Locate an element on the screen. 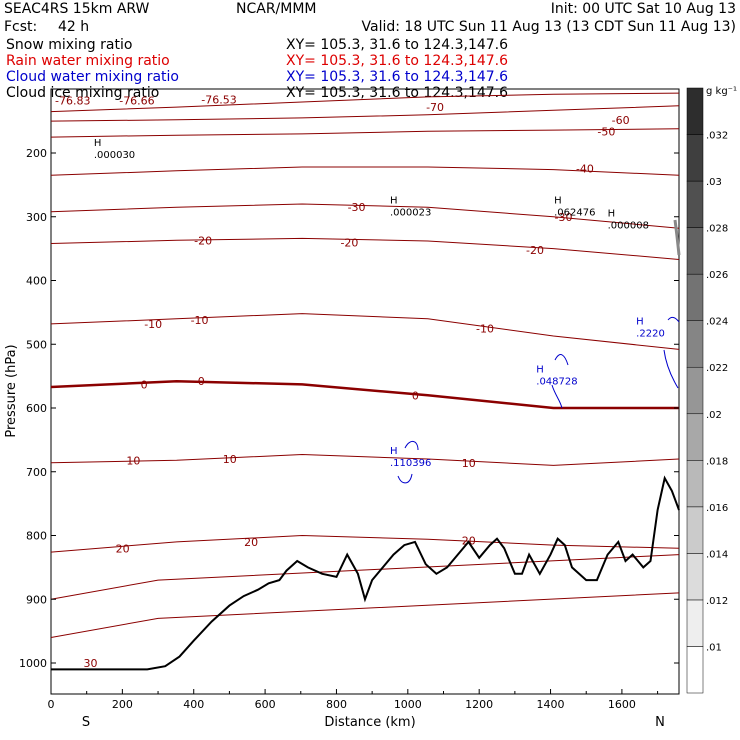 The image size is (740, 740). extremum-value: .048728 is located at coordinates (556, 382).